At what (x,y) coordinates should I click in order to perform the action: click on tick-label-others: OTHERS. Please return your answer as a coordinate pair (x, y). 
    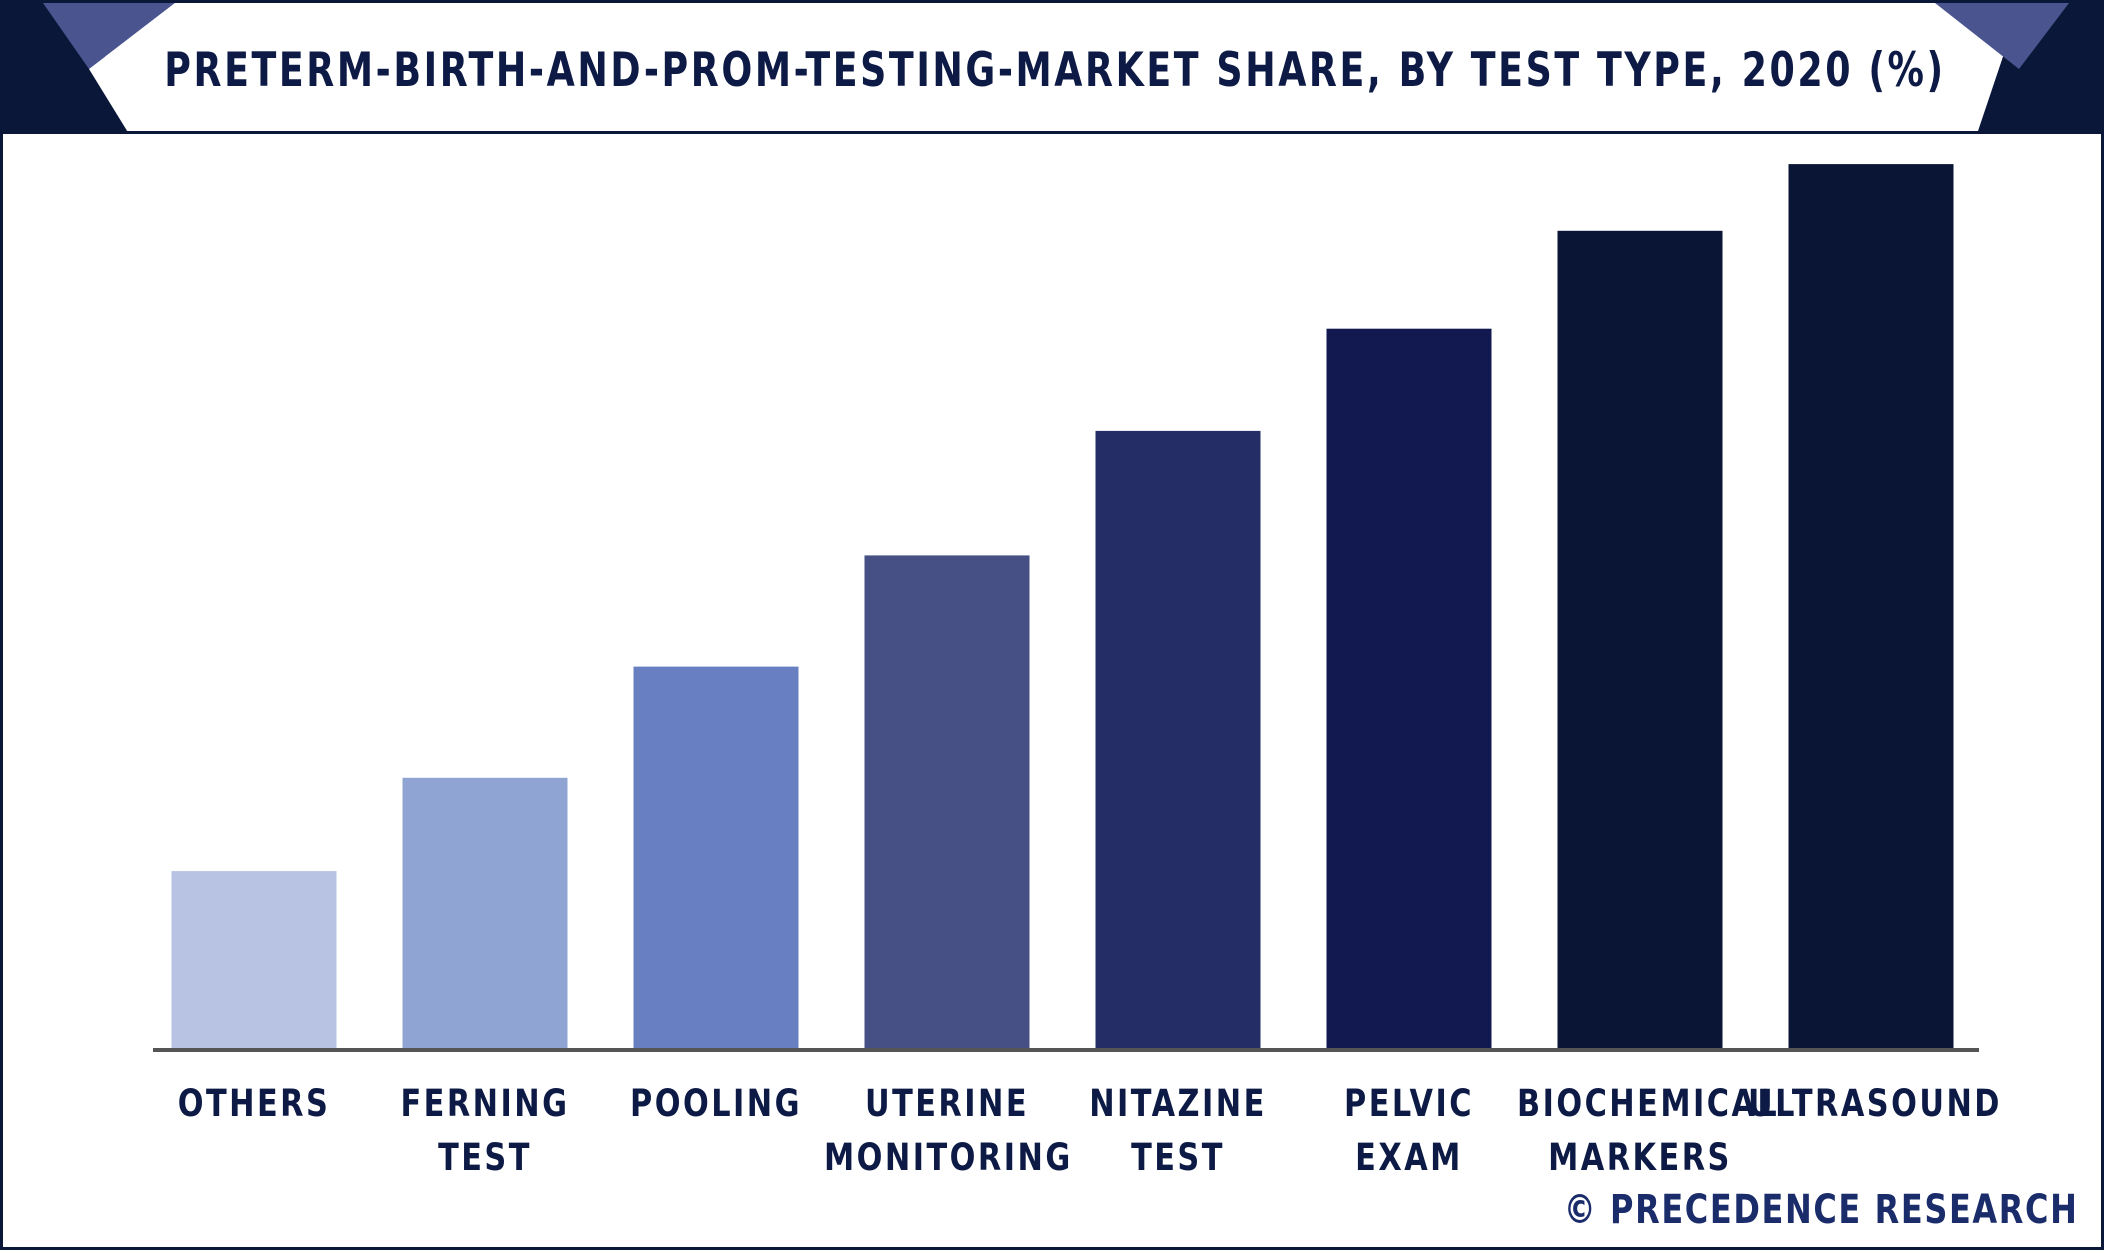
    Looking at the image, I should click on (254, 1104).